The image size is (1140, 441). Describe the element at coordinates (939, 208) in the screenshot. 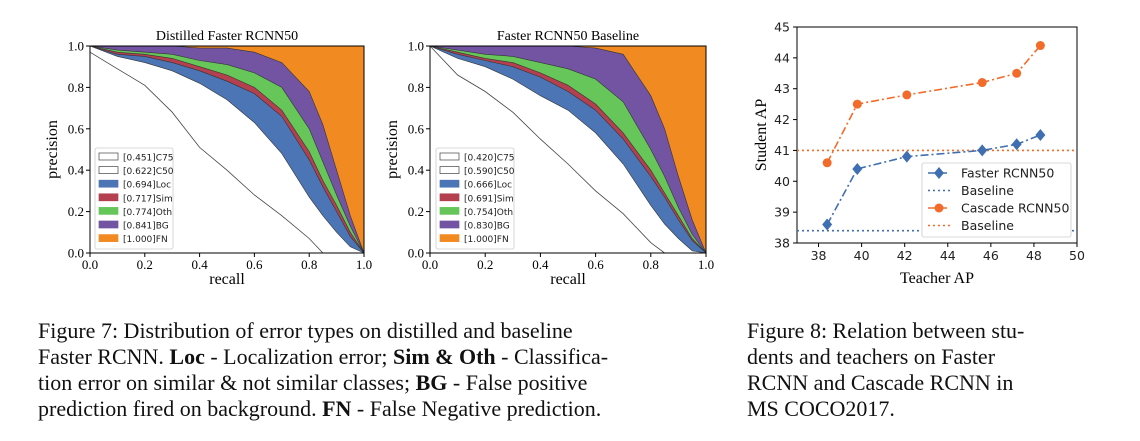

I see `legend-marker-circle` at that location.